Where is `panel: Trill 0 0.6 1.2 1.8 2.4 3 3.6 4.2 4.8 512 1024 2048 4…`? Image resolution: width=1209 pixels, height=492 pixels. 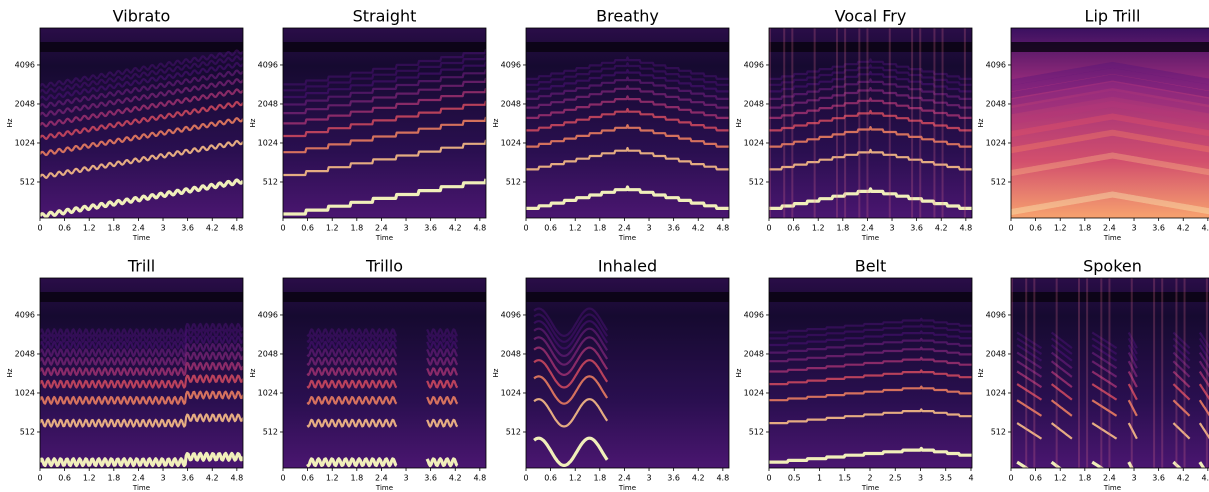 panel: Trill 0 0.6 1.2 1.8 2.4 3 3.6 4.2 4.8 512 1024 2048 4… is located at coordinates (125, 374).